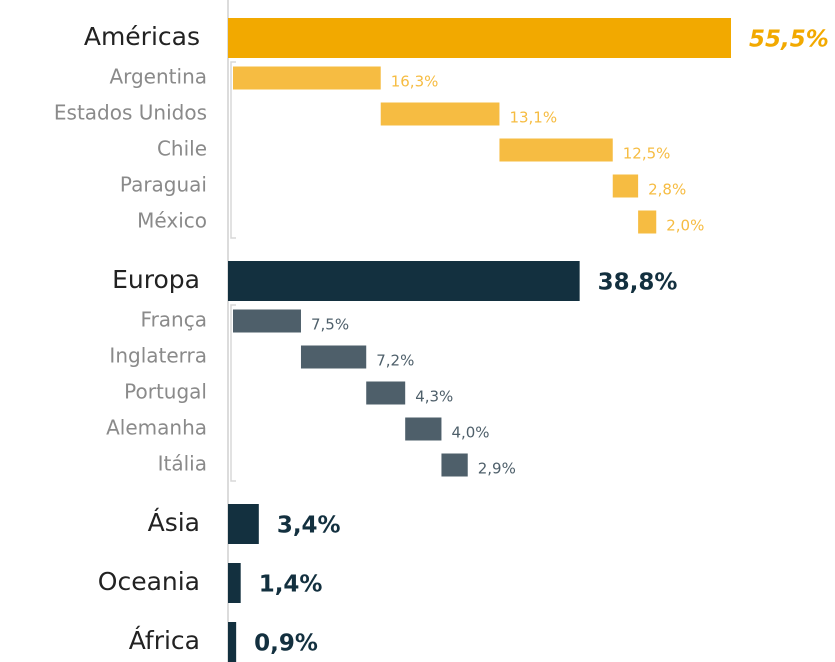 This screenshot has width=835, height=662. Describe the element at coordinates (158, 356) in the screenshot. I see `item-label: Inglaterra` at that location.